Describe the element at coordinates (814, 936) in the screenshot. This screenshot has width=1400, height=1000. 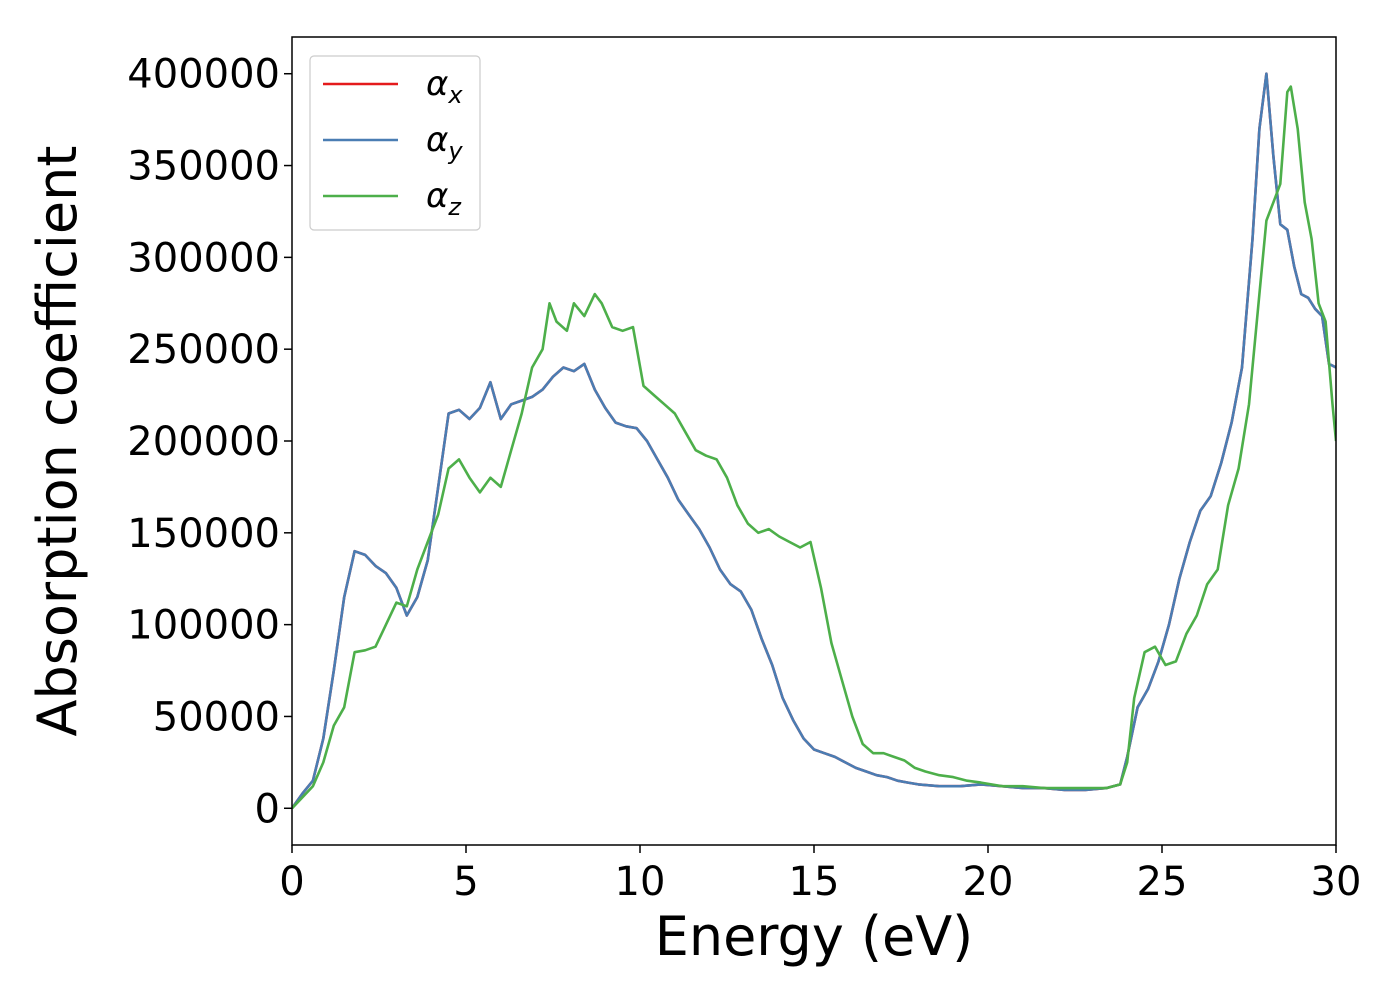
I see `x-axis-label: Energy (eV)` at that location.